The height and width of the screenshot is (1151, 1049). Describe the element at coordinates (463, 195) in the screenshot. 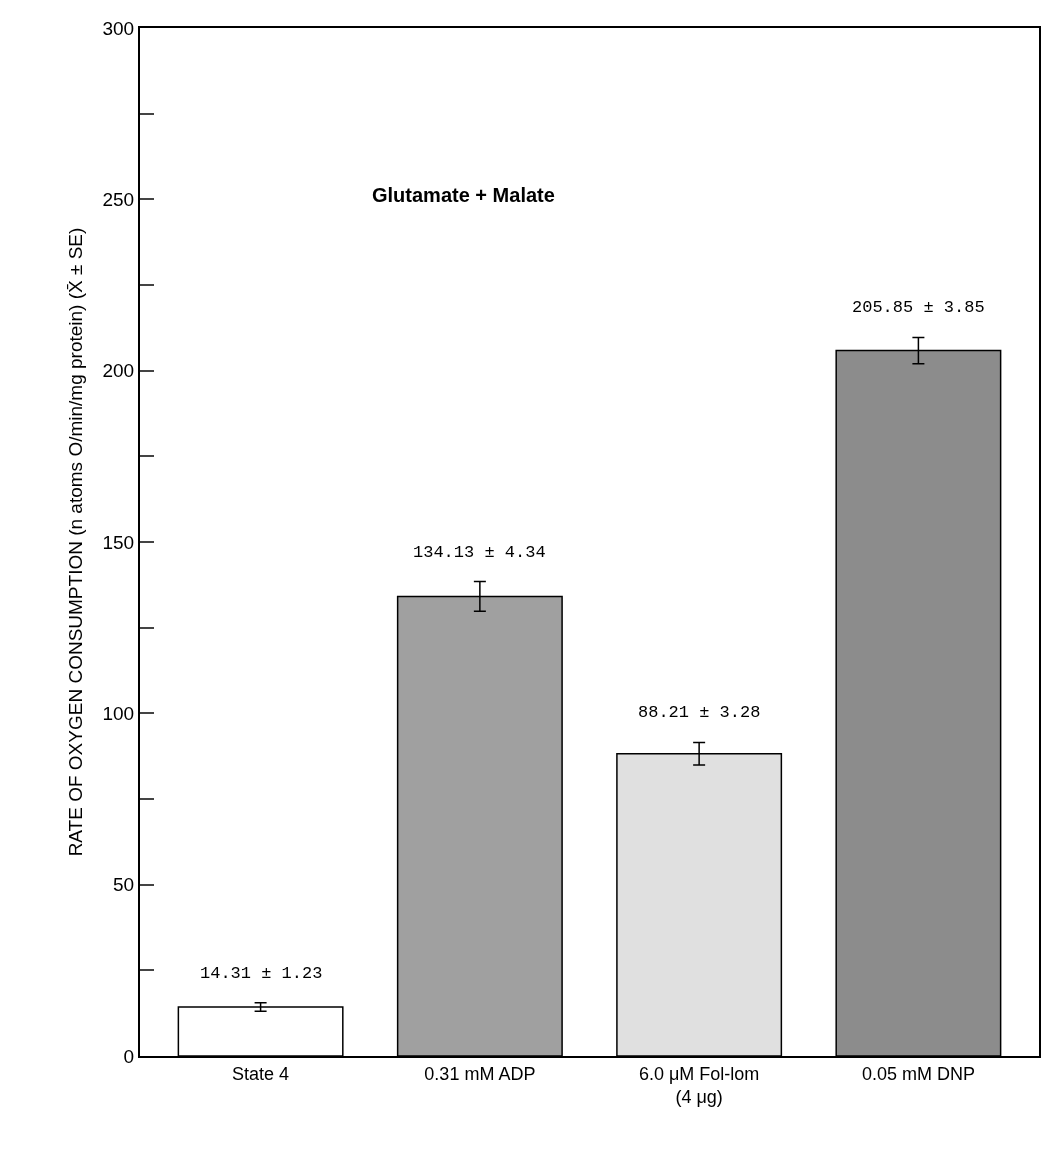

I see `text: Glutamate + Malate` at that location.